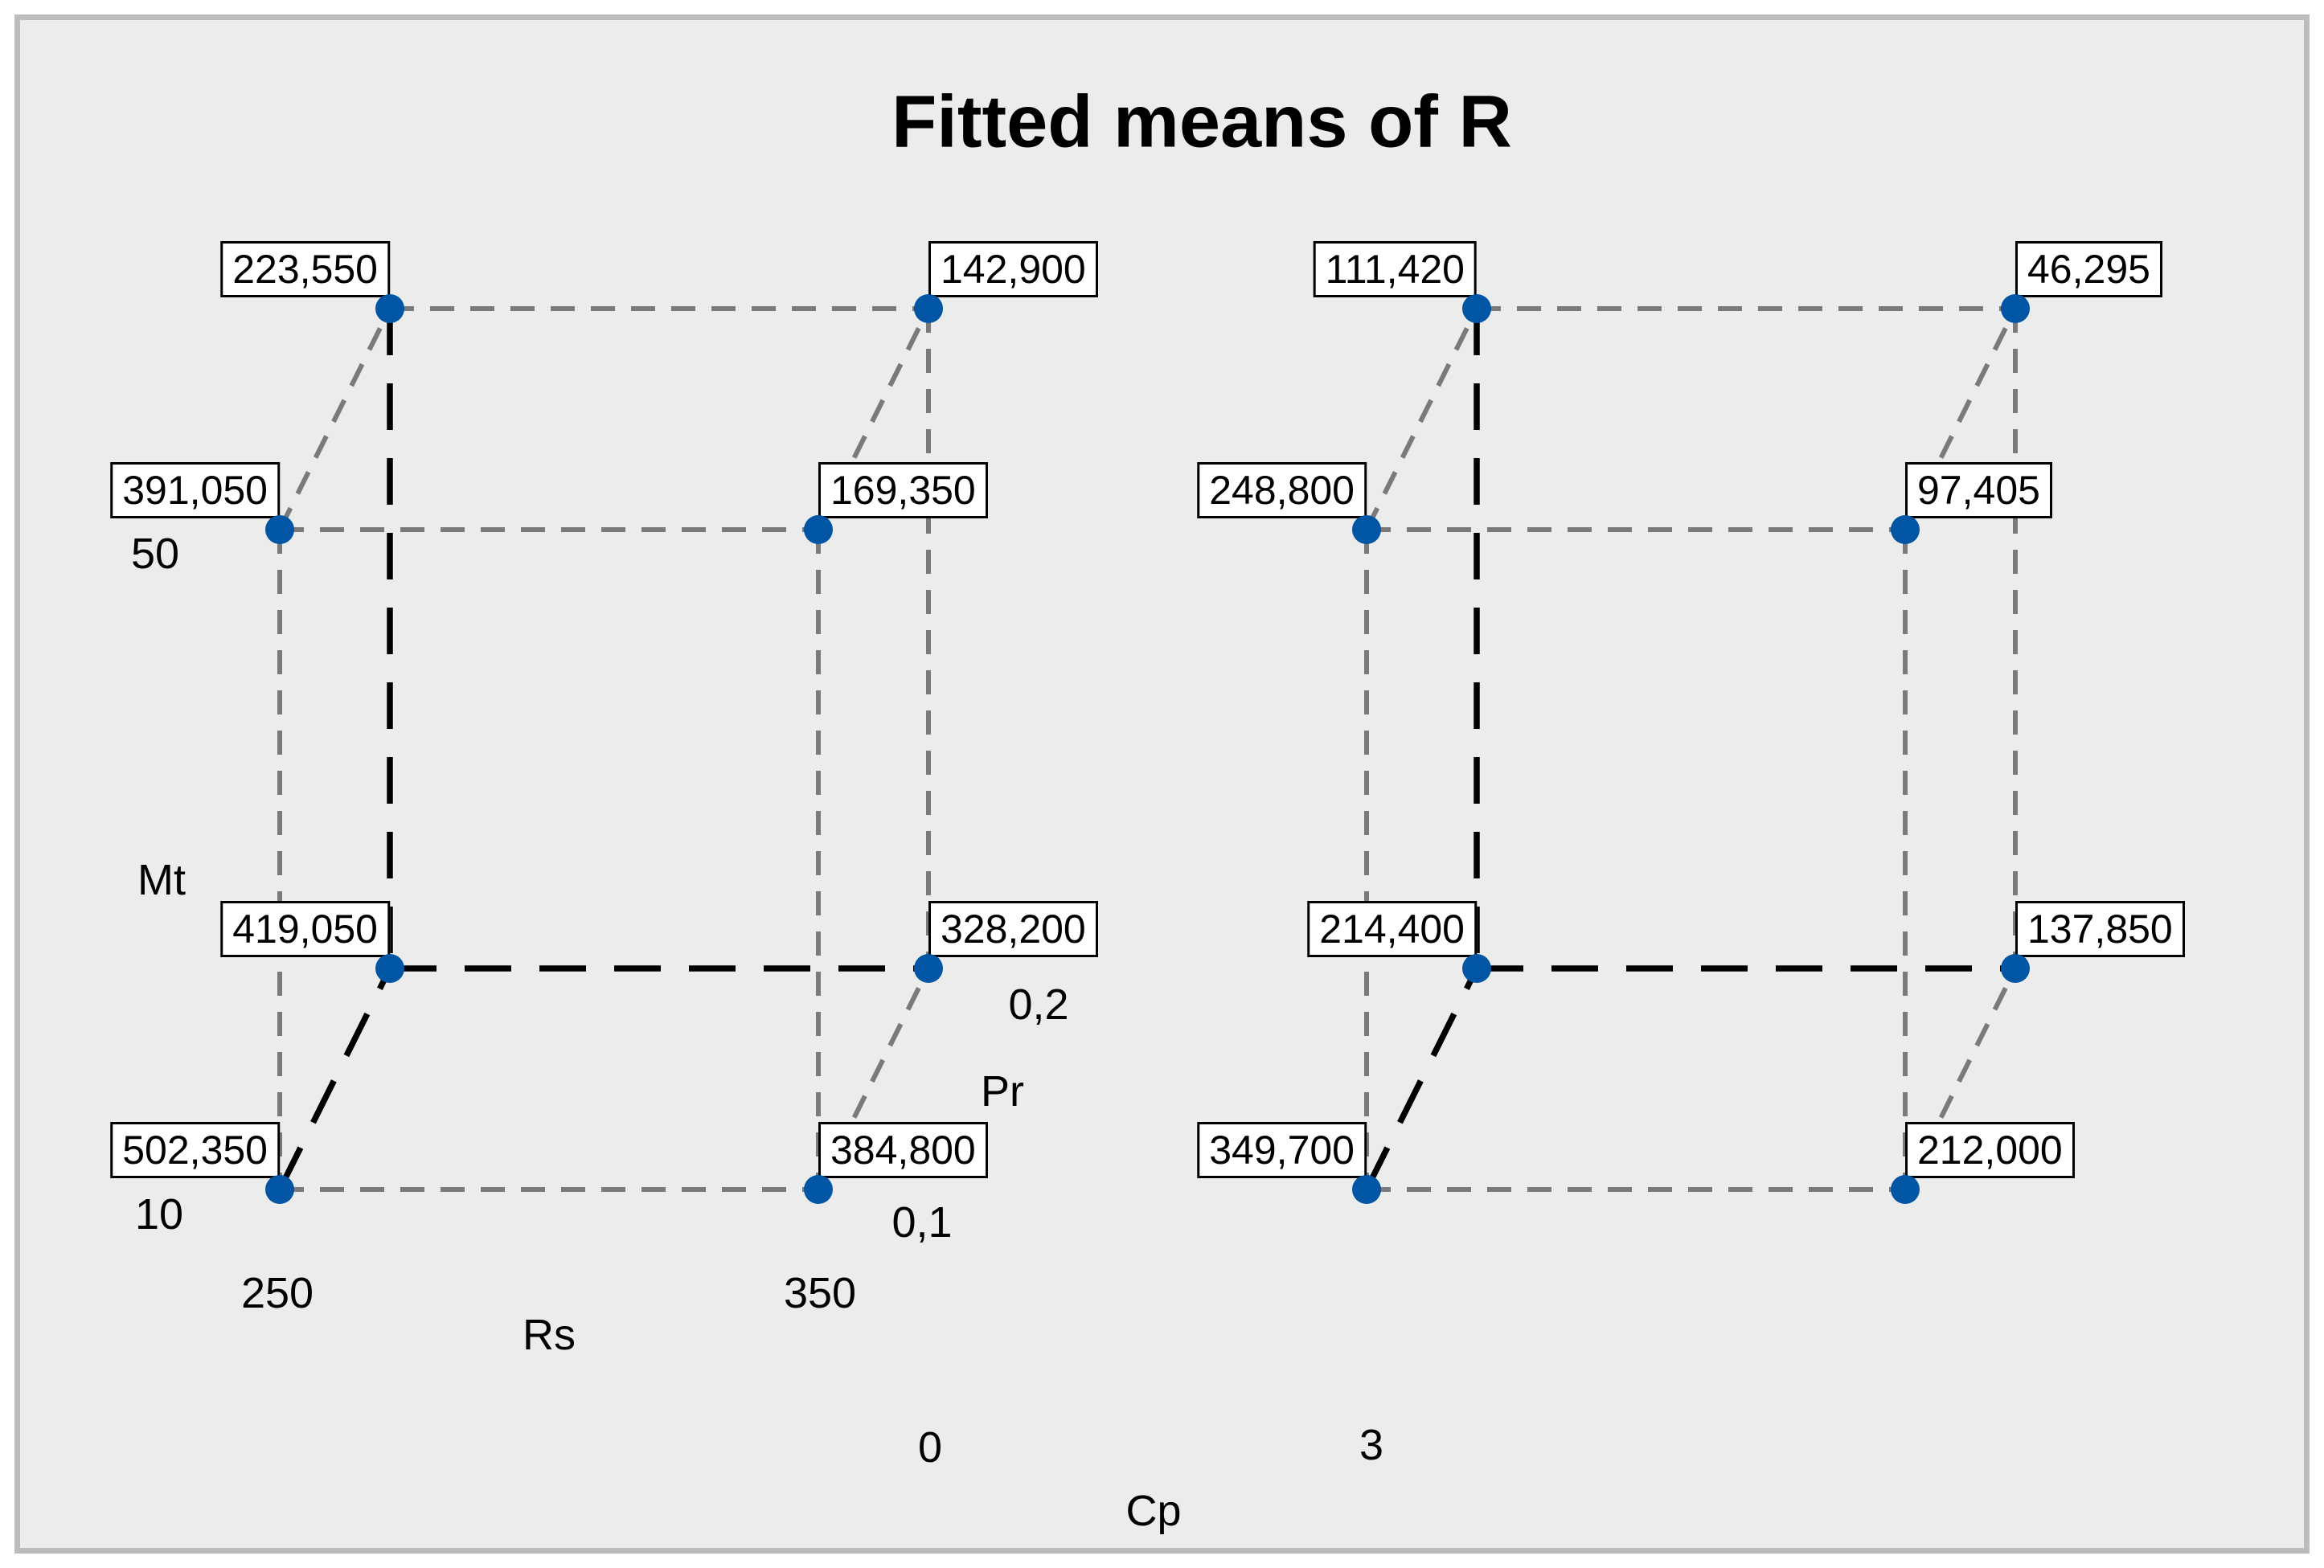 The image size is (2324, 1568). What do you see at coordinates (305, 269) in the screenshot?
I see `value-label-cp0-tbl: 223,550` at bounding box center [305, 269].